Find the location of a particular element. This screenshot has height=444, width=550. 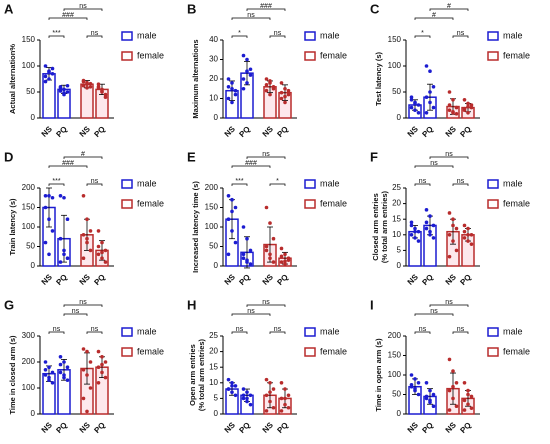

y-tick-label: 0 is located at coordinates (399, 265).